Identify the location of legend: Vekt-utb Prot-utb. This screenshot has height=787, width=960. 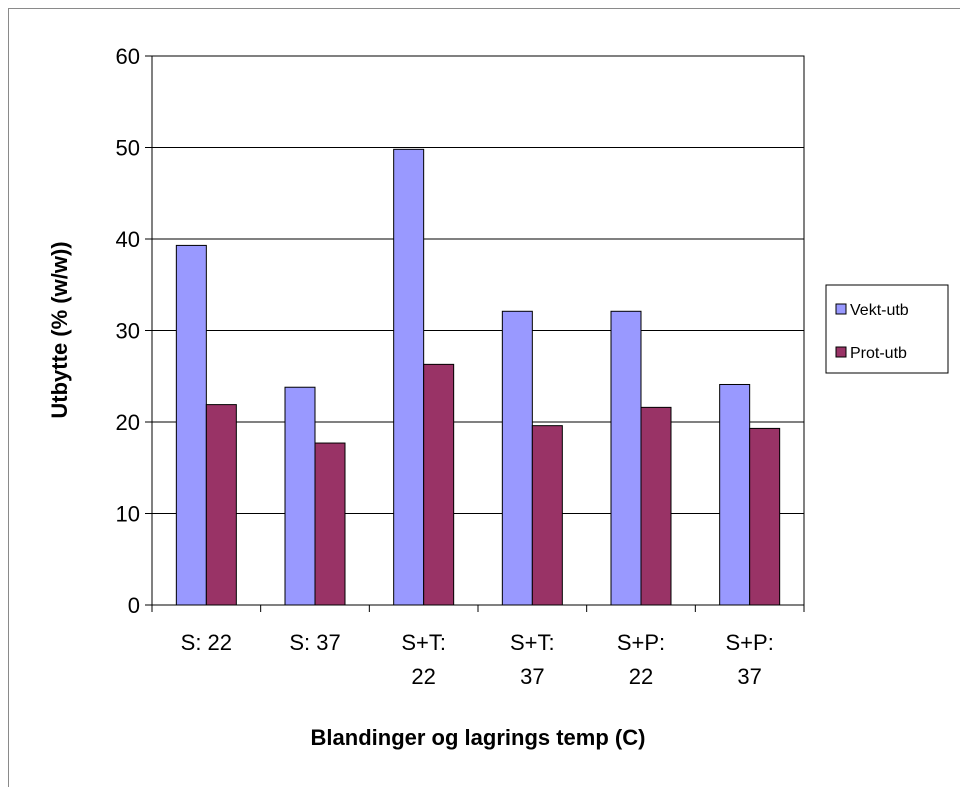
(887, 329).